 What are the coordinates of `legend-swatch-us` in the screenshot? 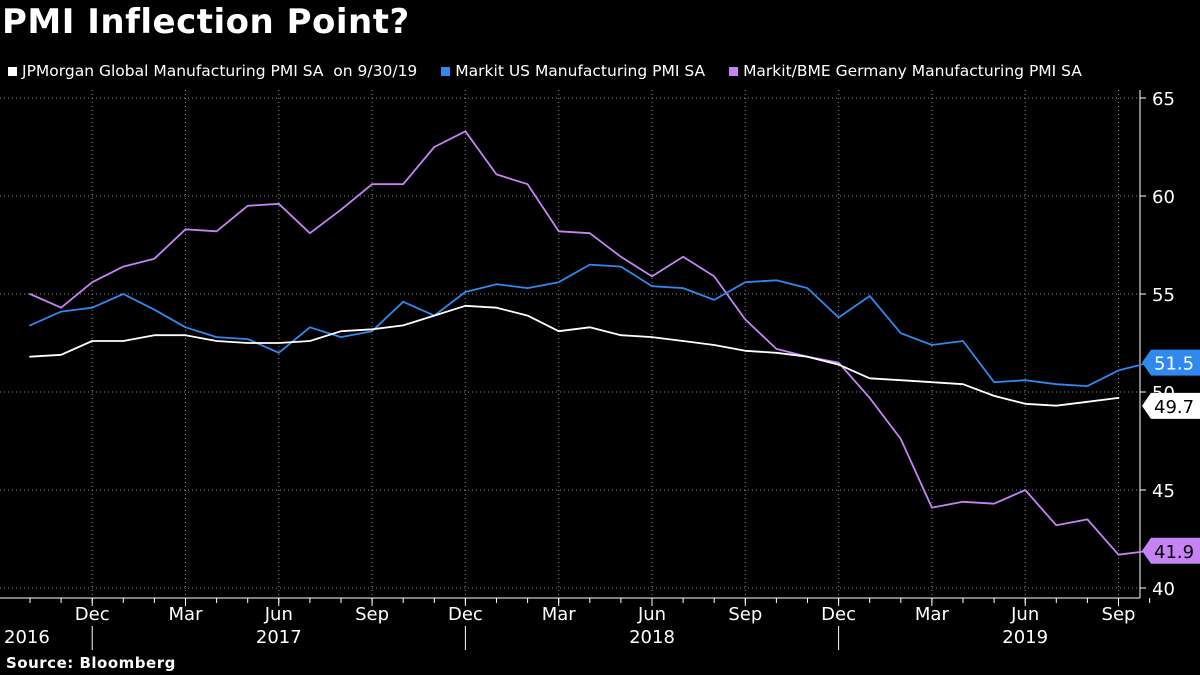 It's located at (446, 71).